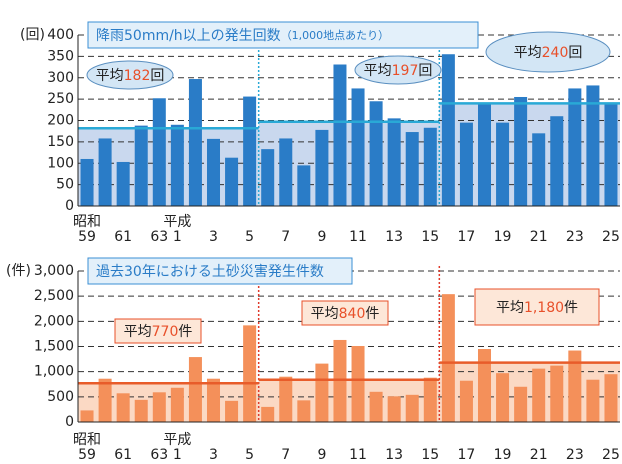  What do you see at coordinates (54, 321) in the screenshot?
I see `y-tick-label: 2,000` at bounding box center [54, 321].